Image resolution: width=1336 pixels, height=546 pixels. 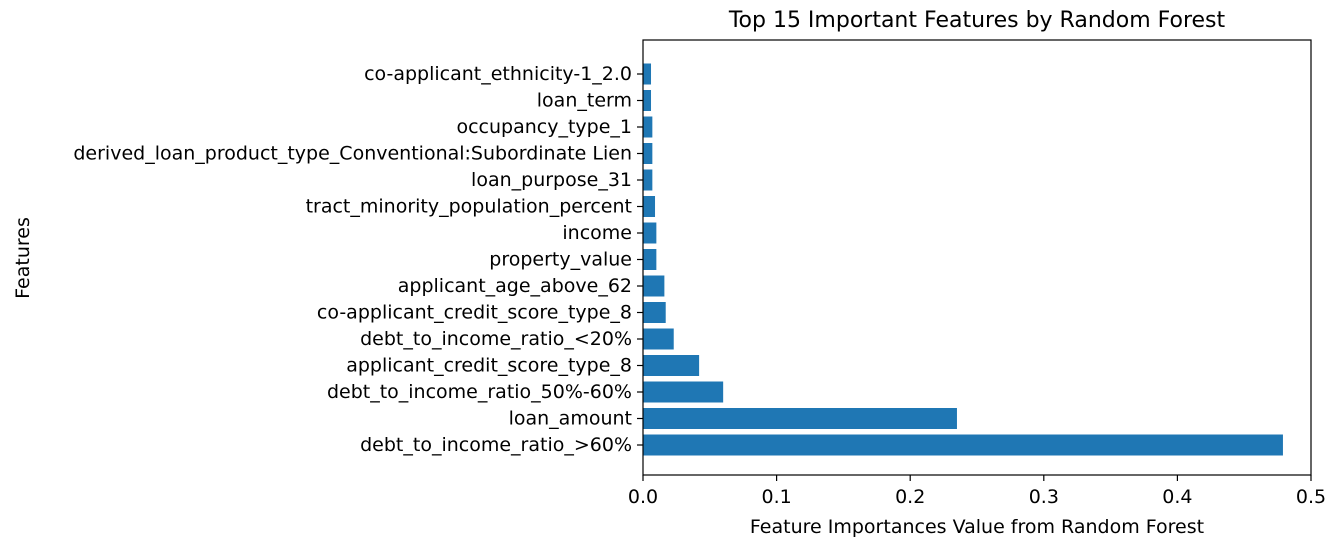 I want to click on x-tick-label: 0.2, so click(x=910, y=497).